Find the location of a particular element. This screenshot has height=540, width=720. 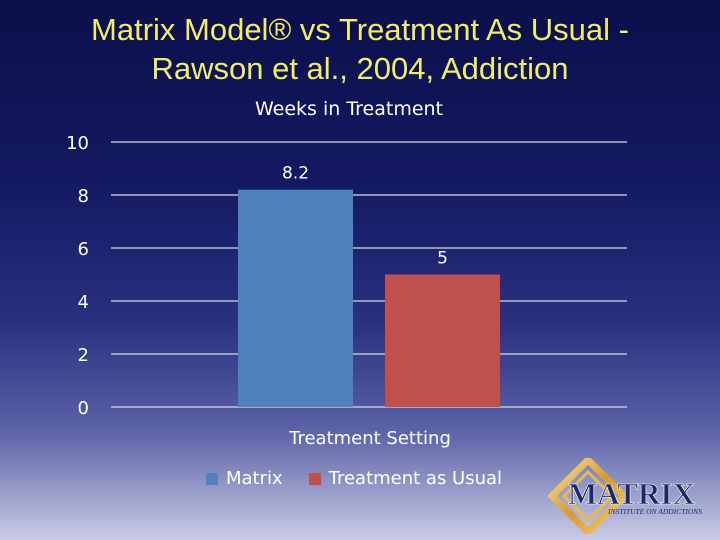

logo-wordmark: MATRIX is located at coordinates (631, 493).